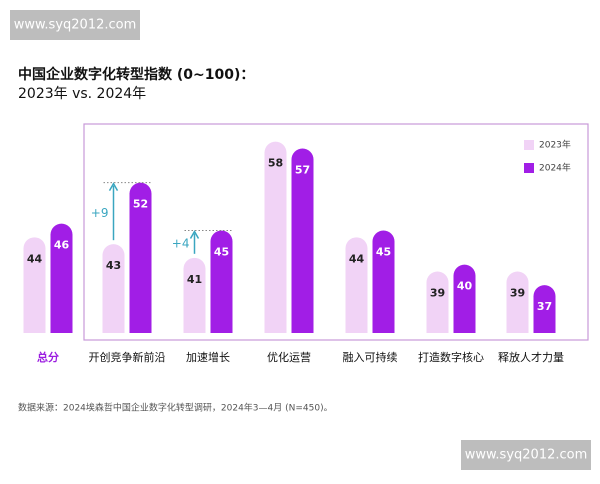 The width and height of the screenshot is (600, 484). What do you see at coordinates (289, 357) in the screenshot?
I see `x-tick-label: 优化运营` at bounding box center [289, 357].